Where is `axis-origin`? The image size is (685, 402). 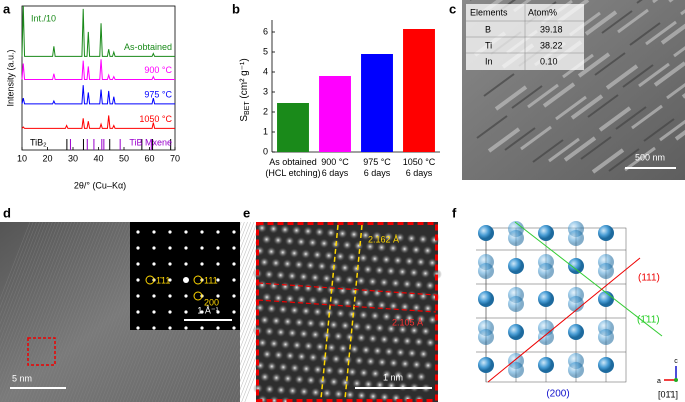
axis-origin is located at coordinates (676, 380).